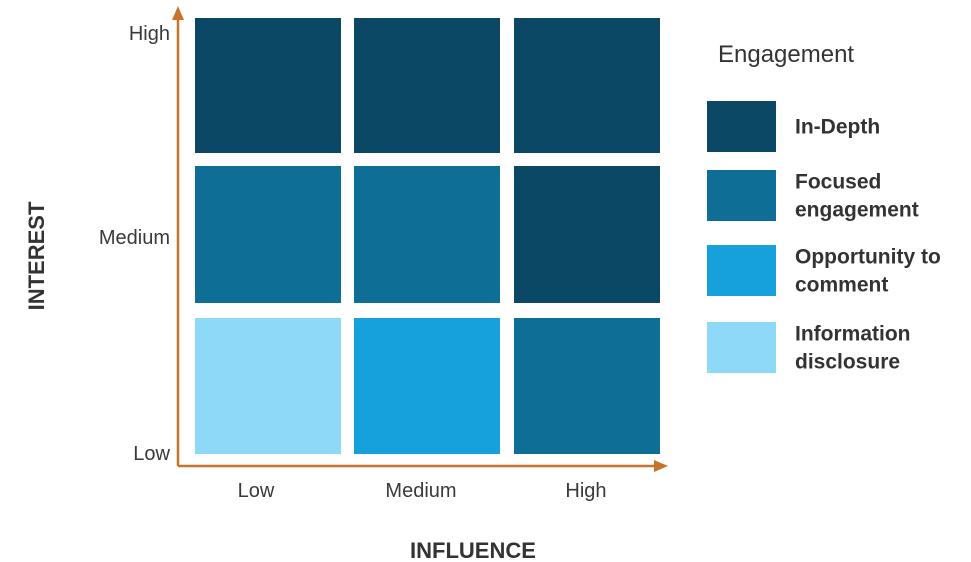 This screenshot has width=971, height=562. What do you see at coordinates (853, 348) in the screenshot?
I see `legend-label-information: Information disclosure` at bounding box center [853, 348].